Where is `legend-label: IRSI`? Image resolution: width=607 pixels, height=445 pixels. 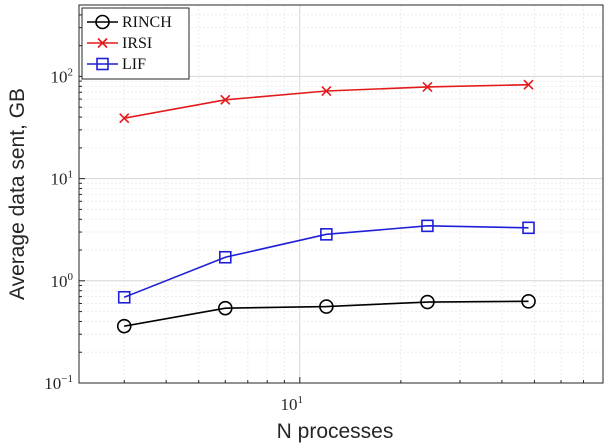 legend-label: IRSI is located at coordinates (137, 43).